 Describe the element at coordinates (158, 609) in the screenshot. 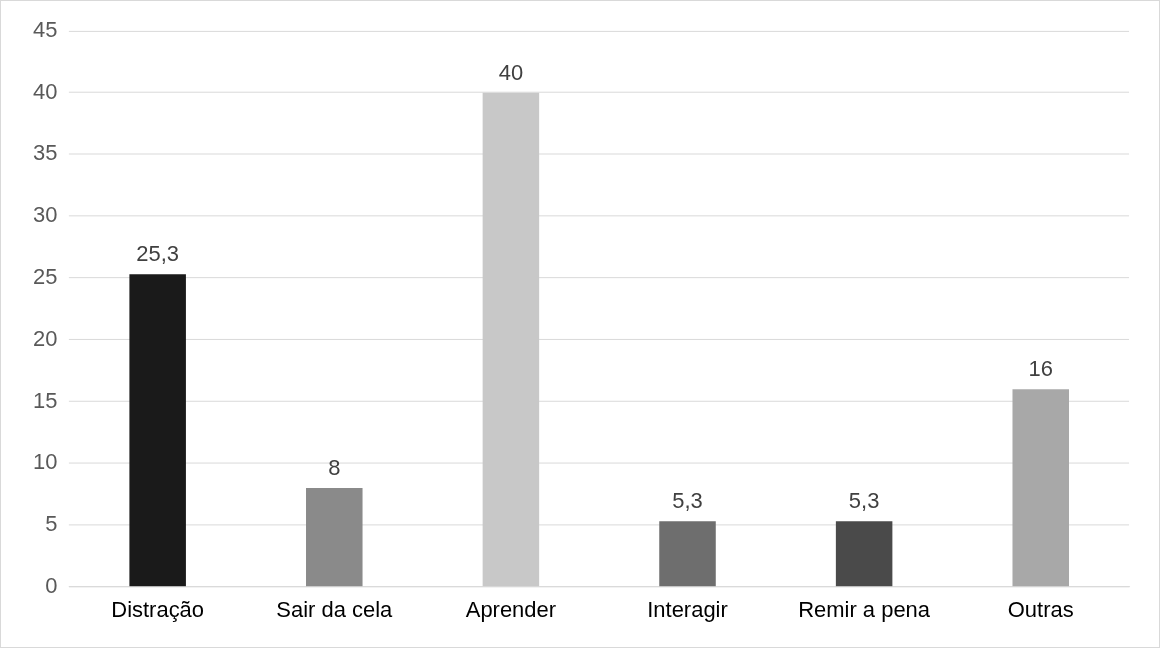

I see `x-tick-label: Distração` at that location.